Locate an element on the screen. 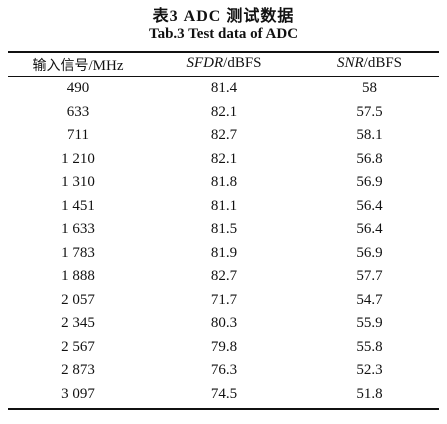 The image size is (447, 424). bottom-rule is located at coordinates (223, 409).